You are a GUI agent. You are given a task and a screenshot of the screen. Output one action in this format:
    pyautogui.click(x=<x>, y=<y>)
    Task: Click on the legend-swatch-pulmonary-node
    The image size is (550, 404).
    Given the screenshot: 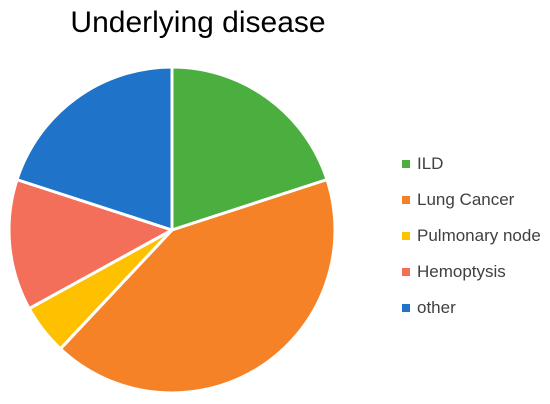 What is the action you would take?
    pyautogui.click(x=406, y=236)
    